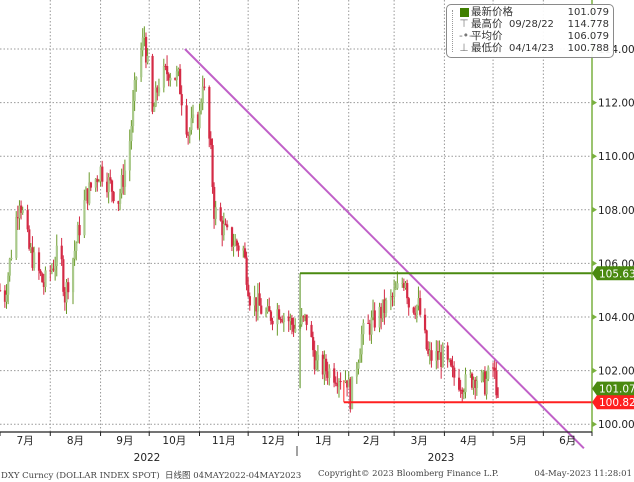 The width and height of the screenshot is (634, 482). I want to click on legend-label: 最新价格, so click(492, 12).